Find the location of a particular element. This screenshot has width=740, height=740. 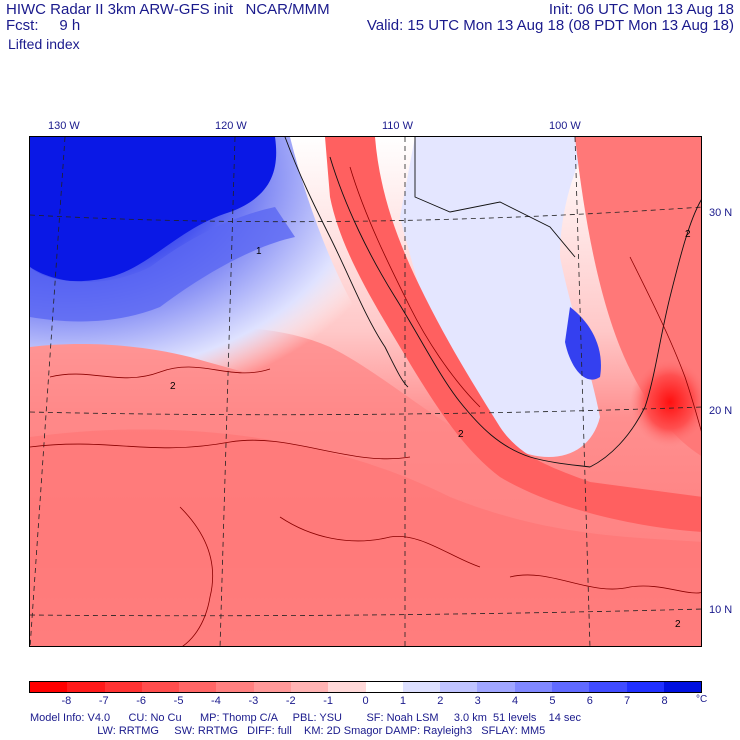

colorbar-tick-label: 1 is located at coordinates (402, 701).